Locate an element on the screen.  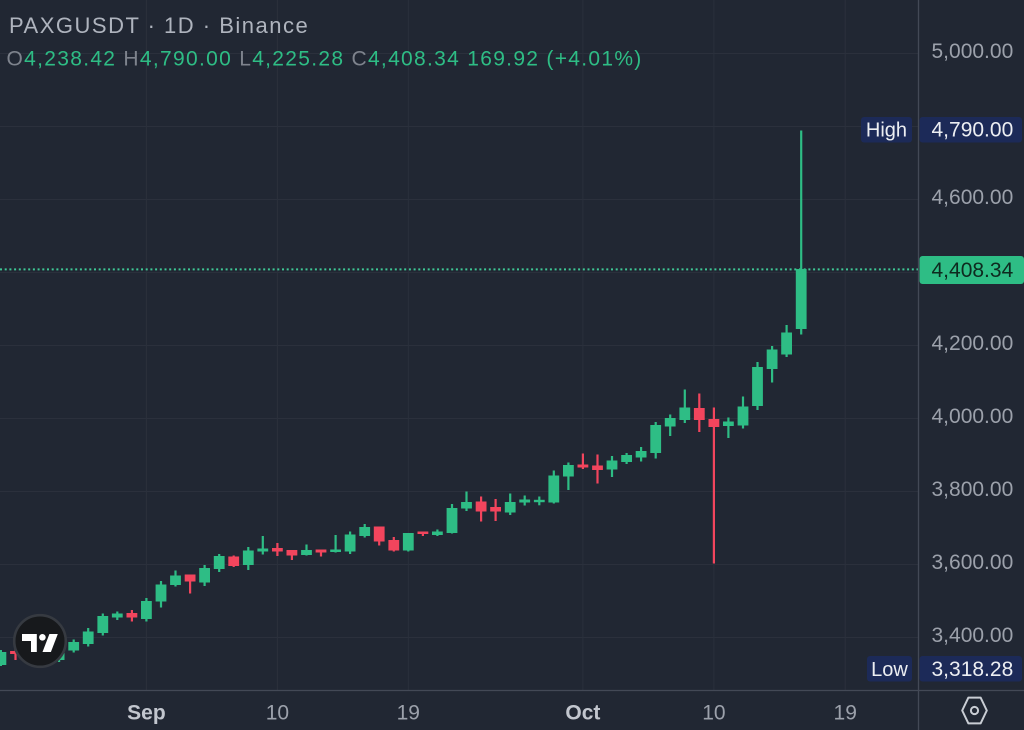
svg-text: 3,400.00 is located at coordinates (973, 635).